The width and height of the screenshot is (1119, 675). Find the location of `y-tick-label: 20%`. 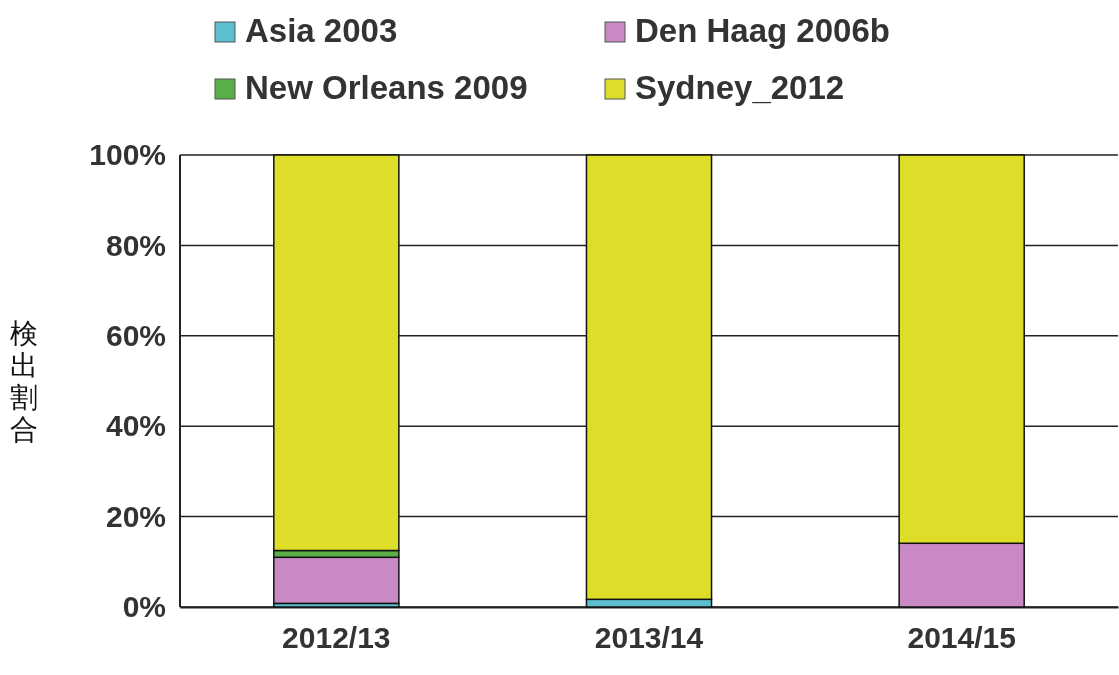

y-tick-label: 20% is located at coordinates (135, 516).